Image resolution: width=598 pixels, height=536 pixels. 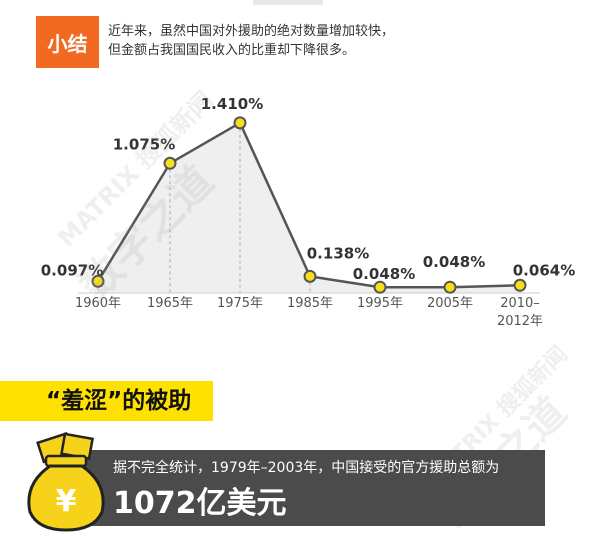 I want to click on x-tick-label-6: 2012年, so click(x=520, y=321).